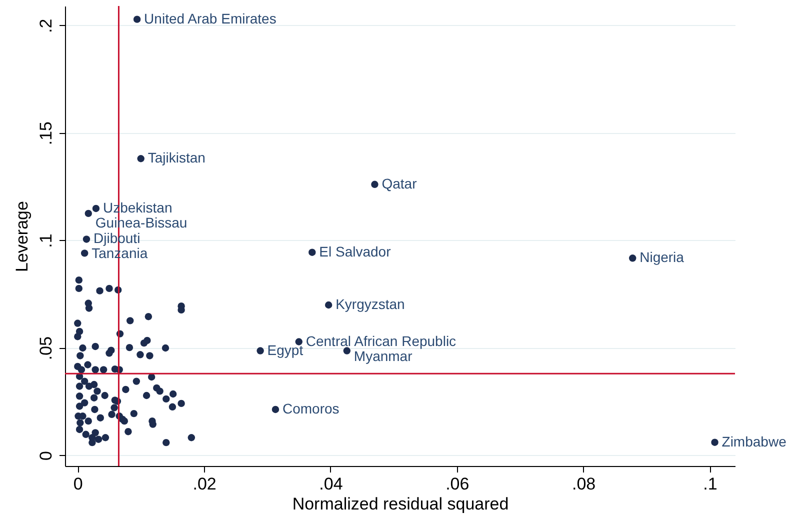 The width and height of the screenshot is (791, 529). I want to click on annotation: Egypt, so click(285, 350).